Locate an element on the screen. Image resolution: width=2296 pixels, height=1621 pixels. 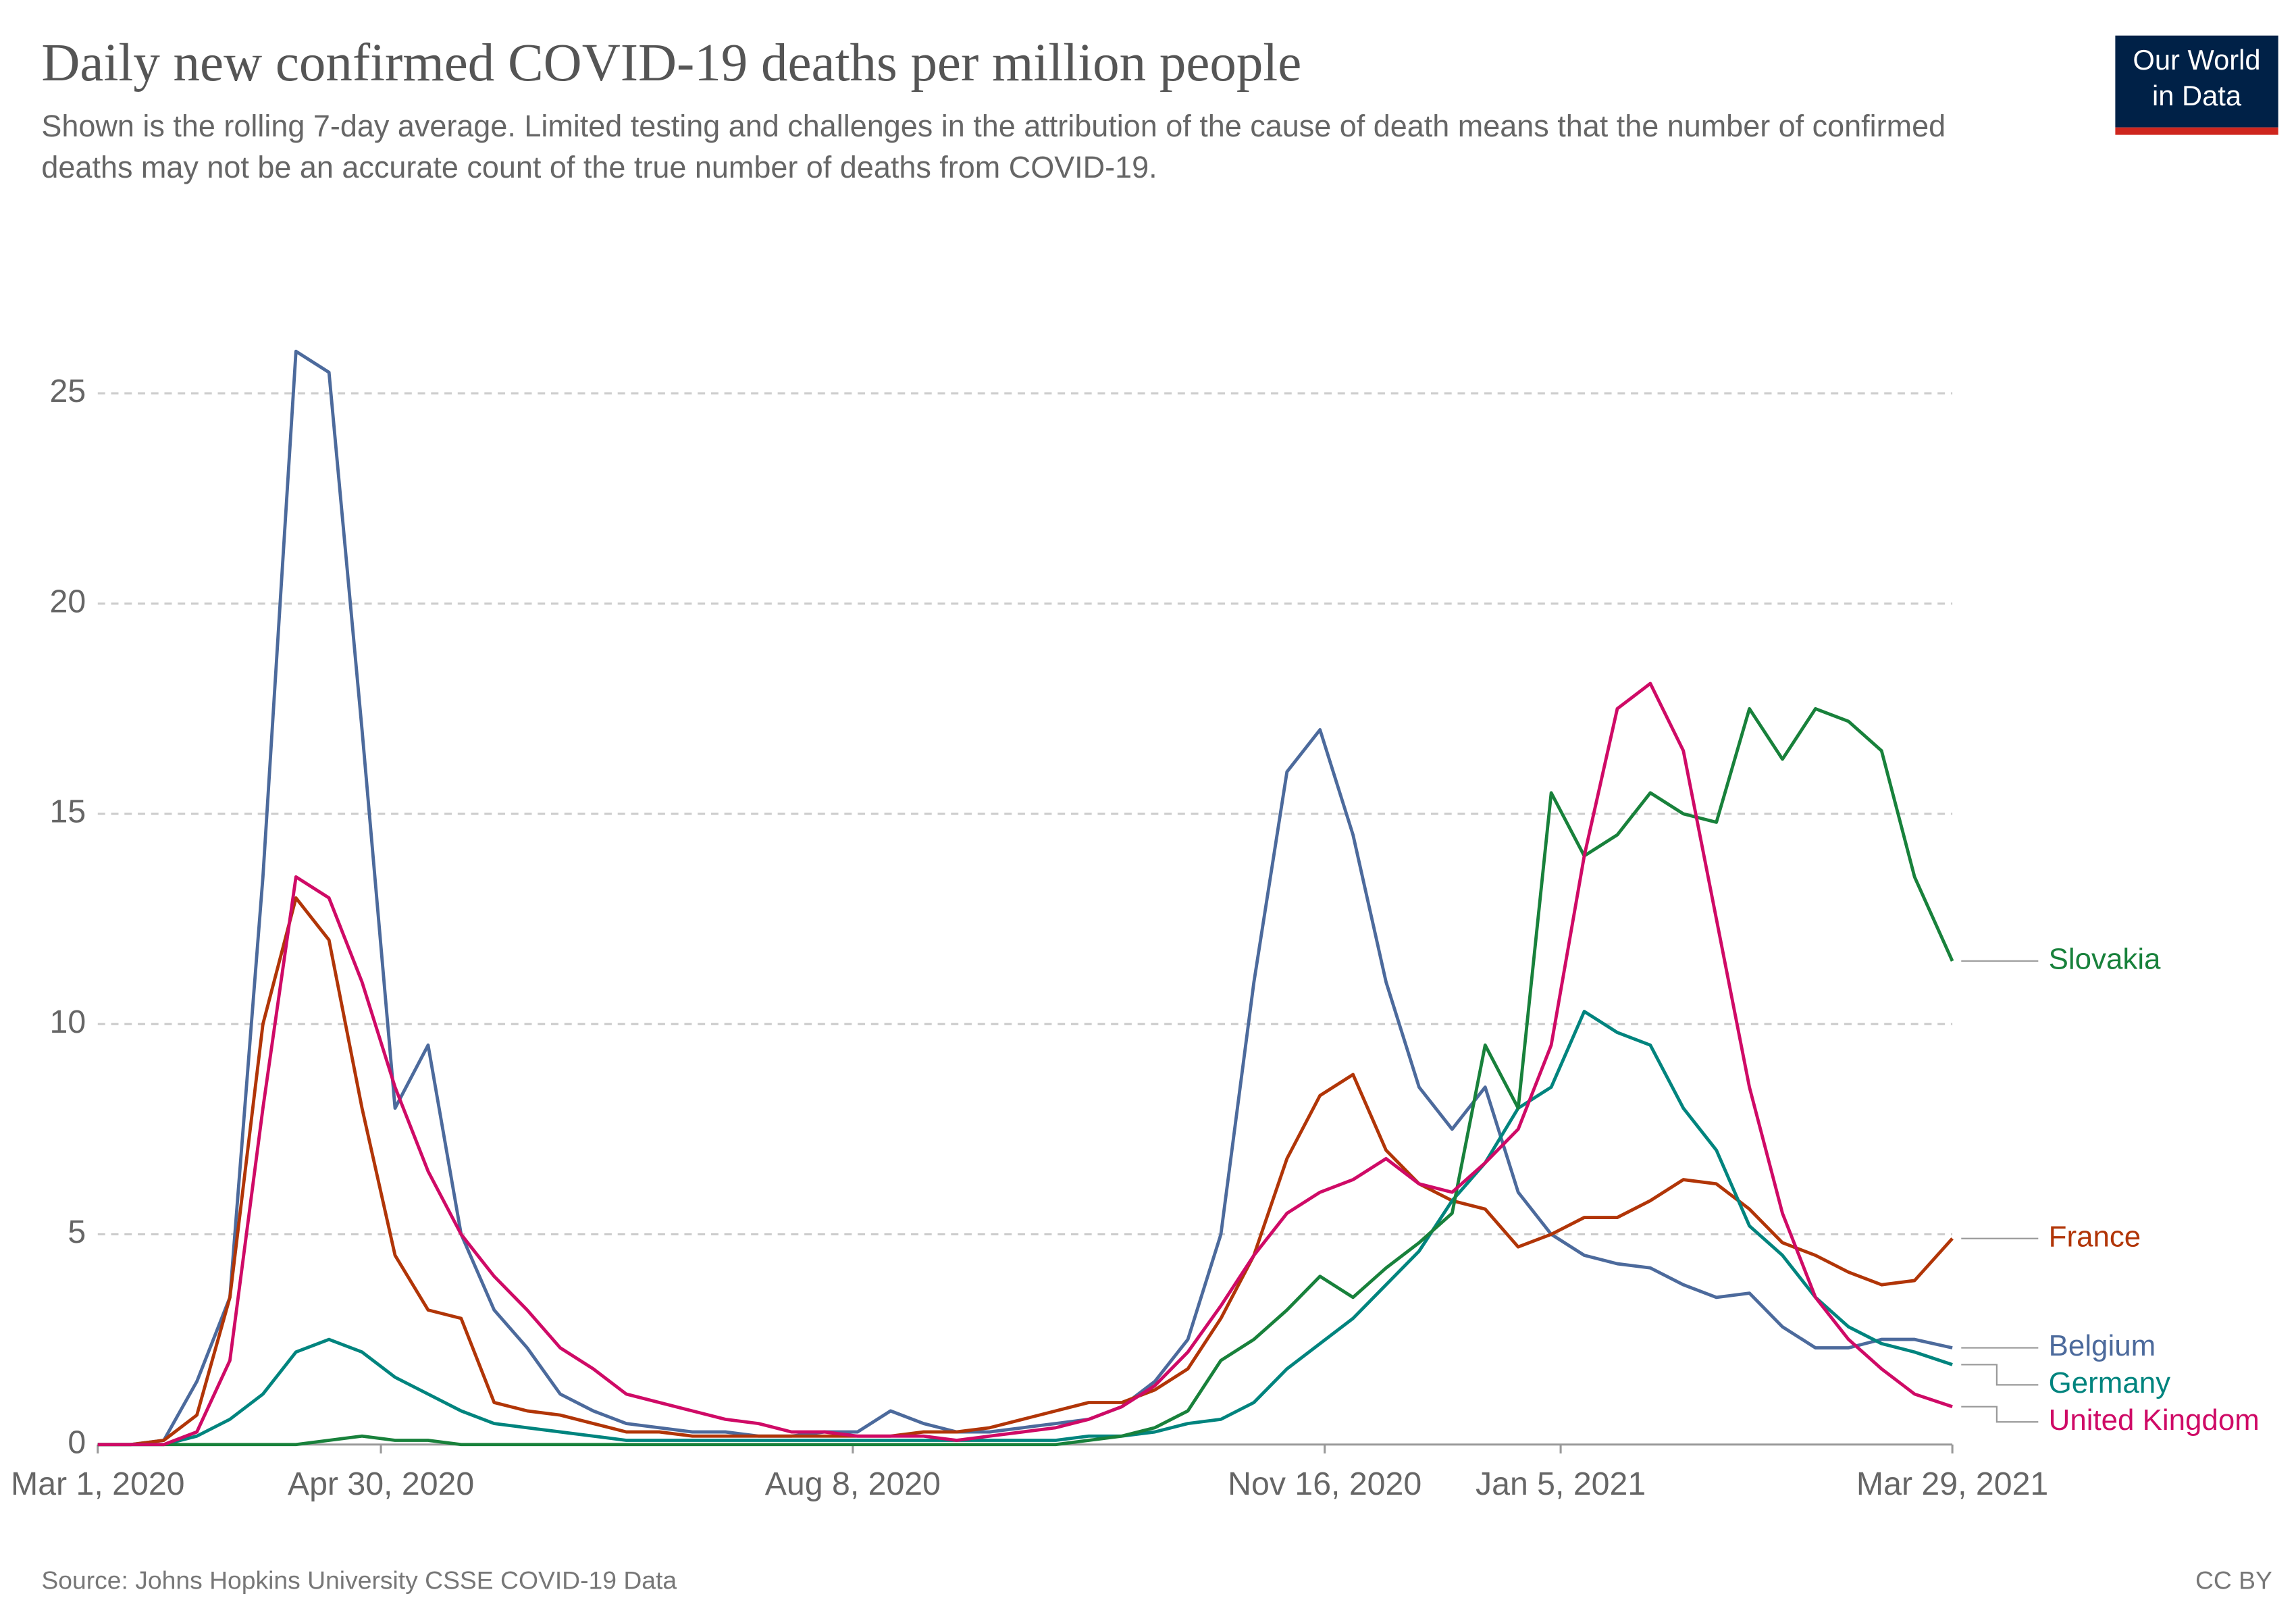
x-tick-label: Aug 8, 2020 is located at coordinates (853, 1484).